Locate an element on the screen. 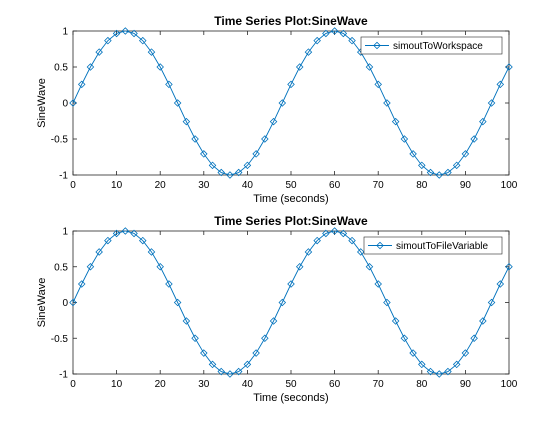  y-tick-label: 0.5 is located at coordinates (61, 267).